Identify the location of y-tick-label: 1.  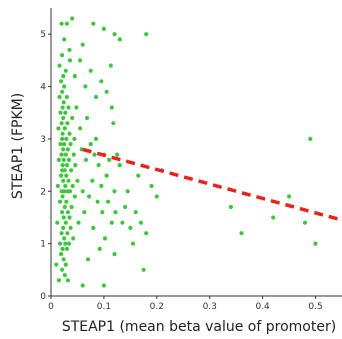
(43, 245).